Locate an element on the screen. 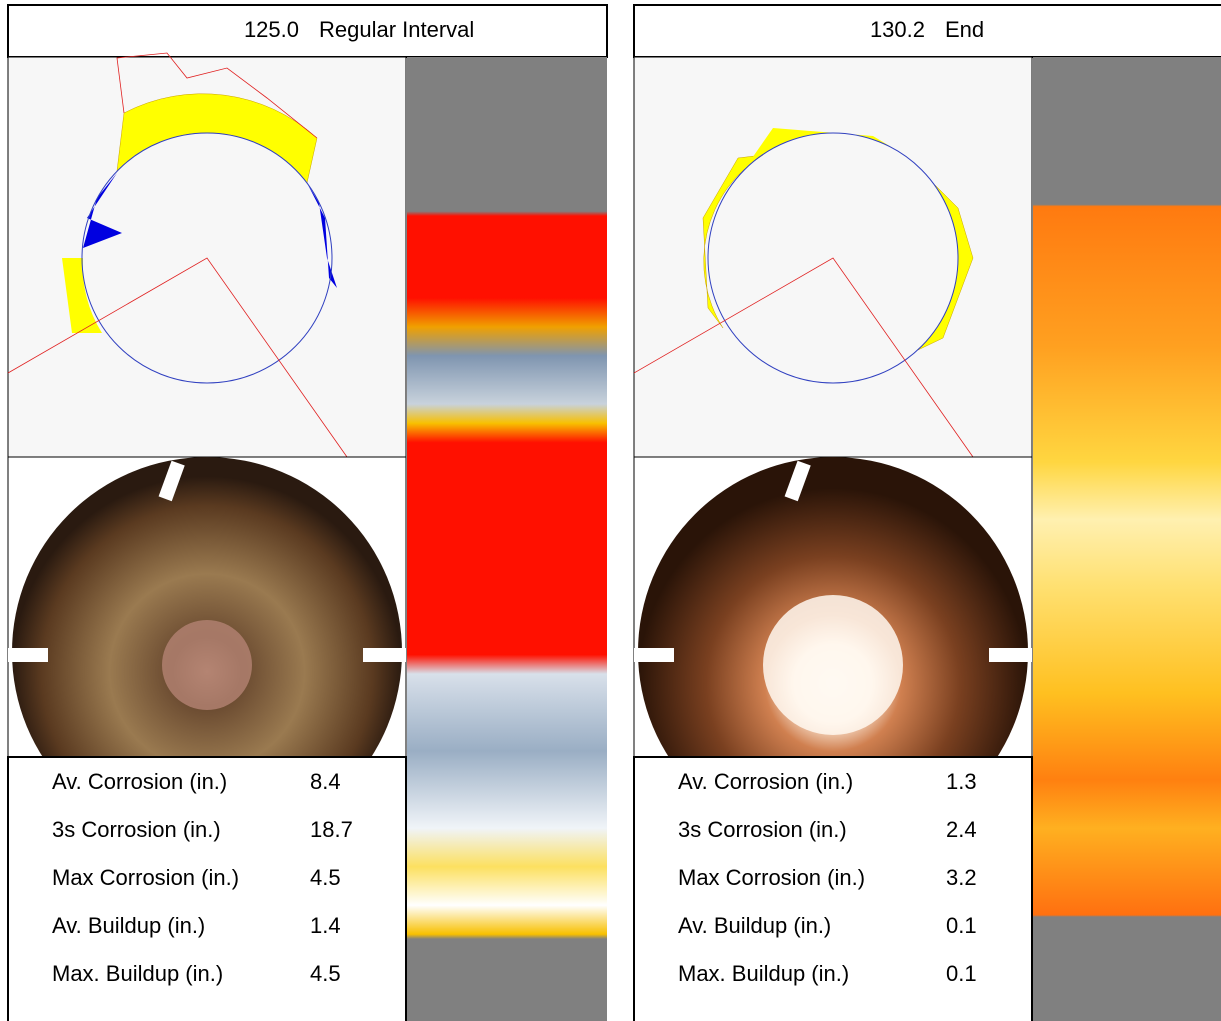 Image resolution: width=1221 pixels, height=1021 pixels. stat-value: 2.4 is located at coordinates (961, 829).